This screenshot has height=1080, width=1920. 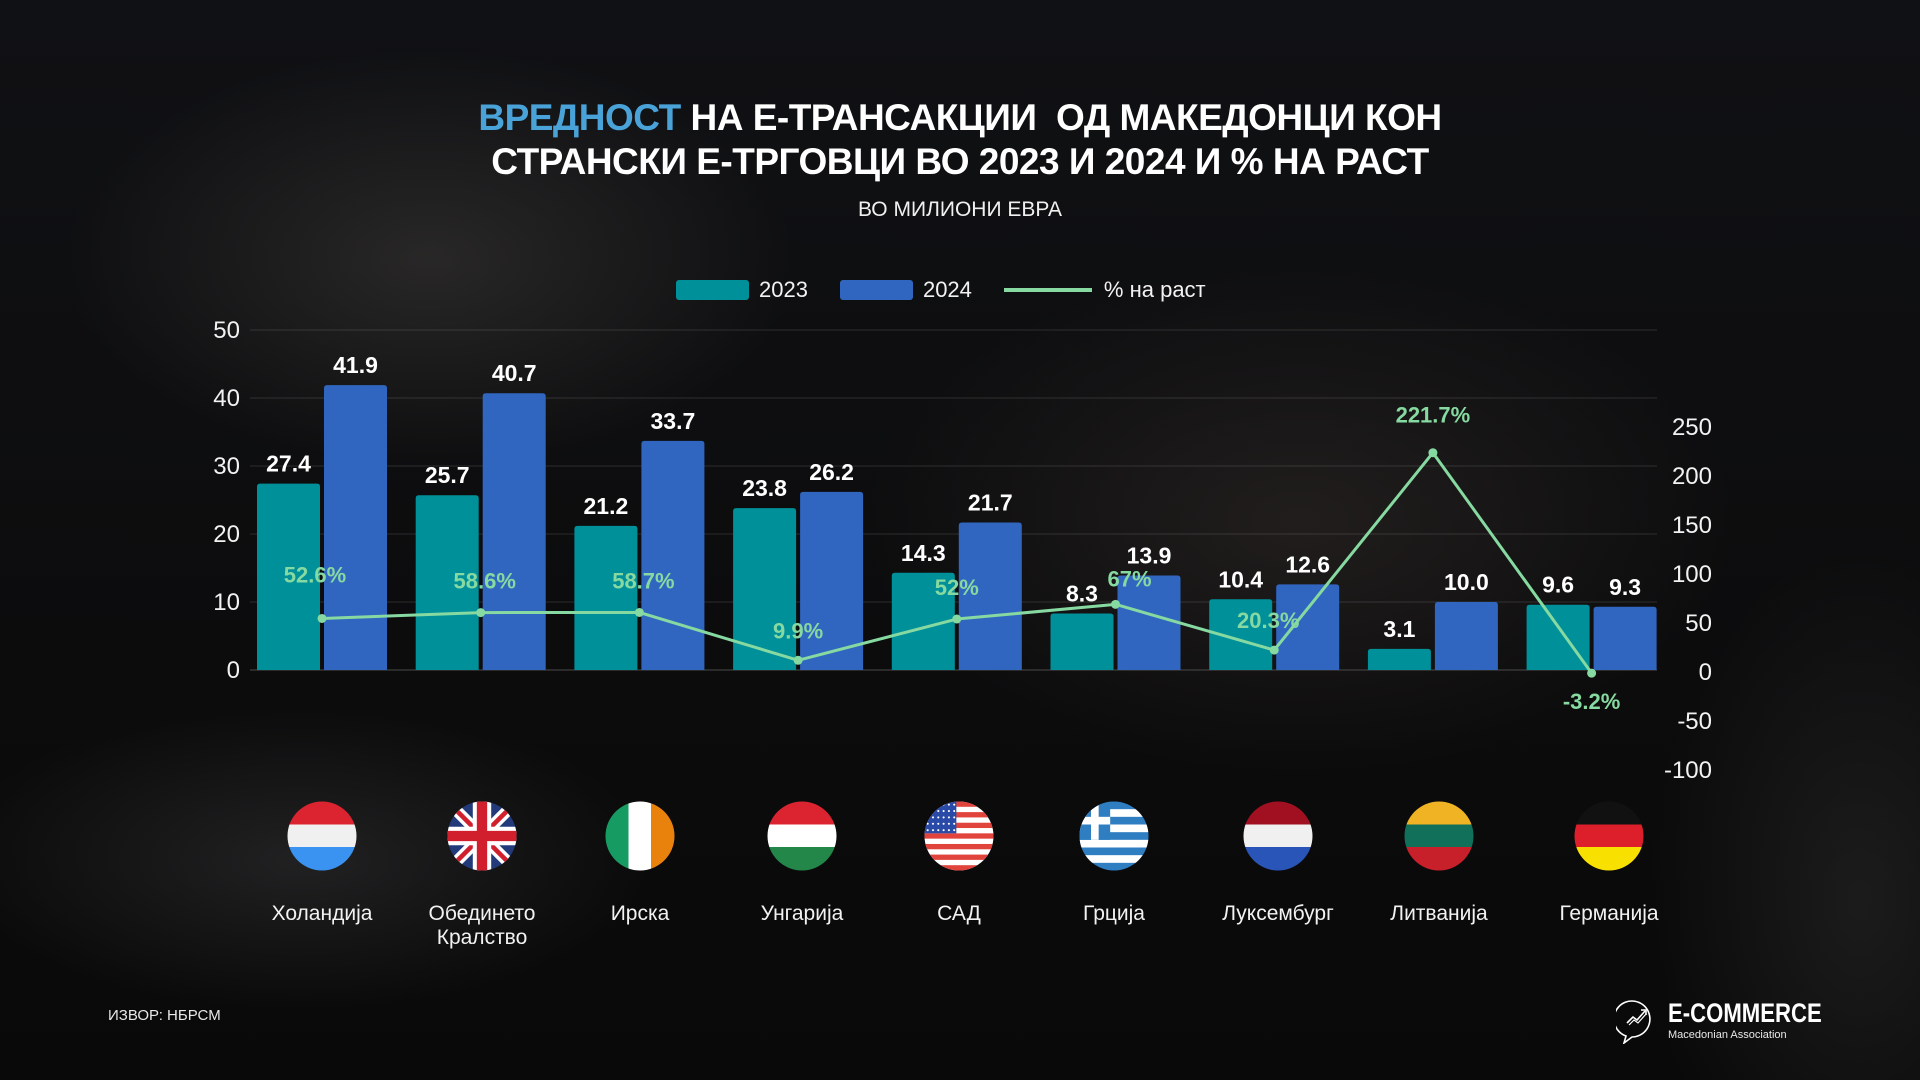 I want to click on chart-subtitle: ВО МИЛИОНИ ЕВРА, so click(x=960, y=209).